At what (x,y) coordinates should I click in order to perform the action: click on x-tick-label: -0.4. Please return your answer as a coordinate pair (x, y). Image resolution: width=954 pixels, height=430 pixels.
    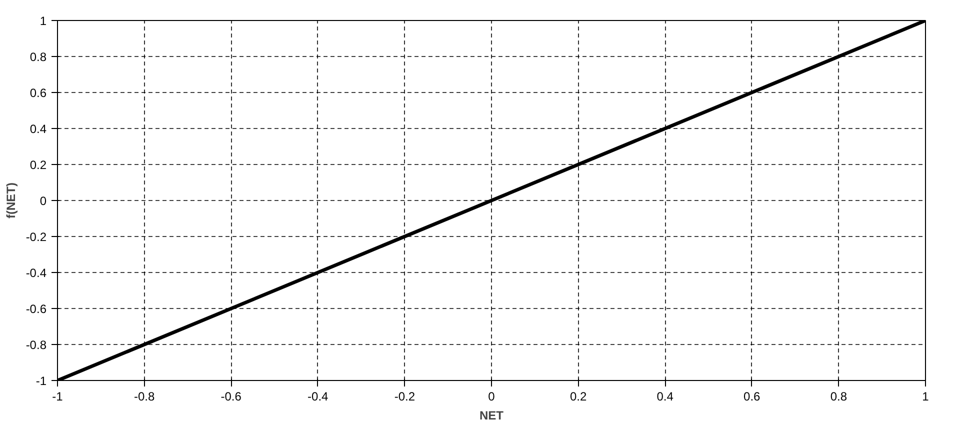
    Looking at the image, I should click on (318, 397).